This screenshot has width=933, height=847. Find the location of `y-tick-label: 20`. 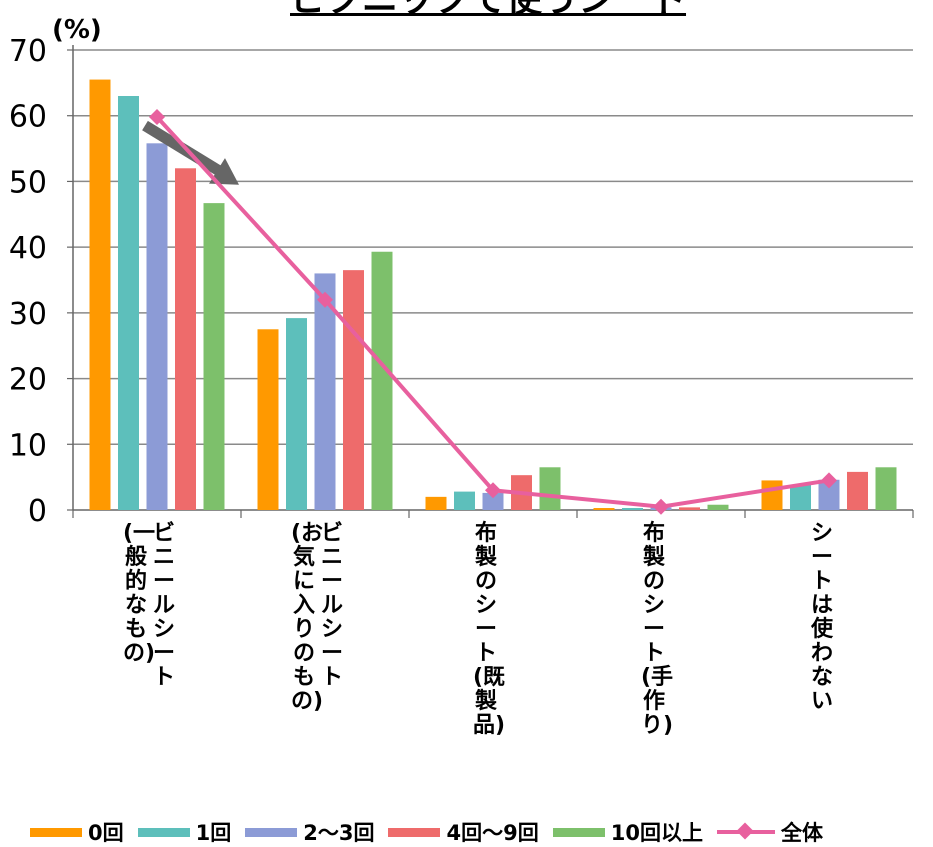

y-tick-label: 20 is located at coordinates (28, 380).